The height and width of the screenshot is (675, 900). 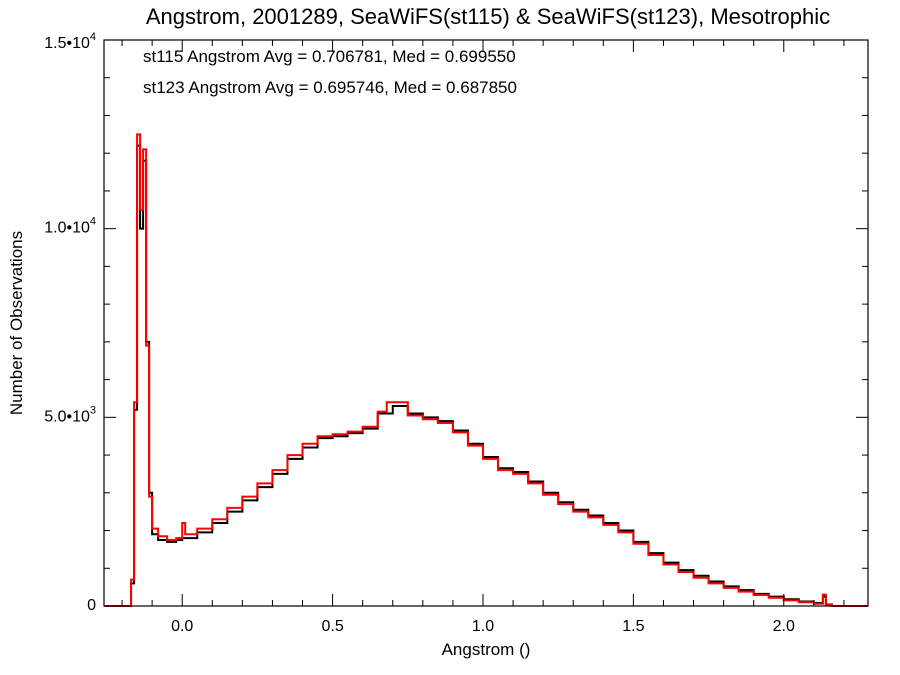 I want to click on x-tick-label: 1.5, so click(x=633, y=626).